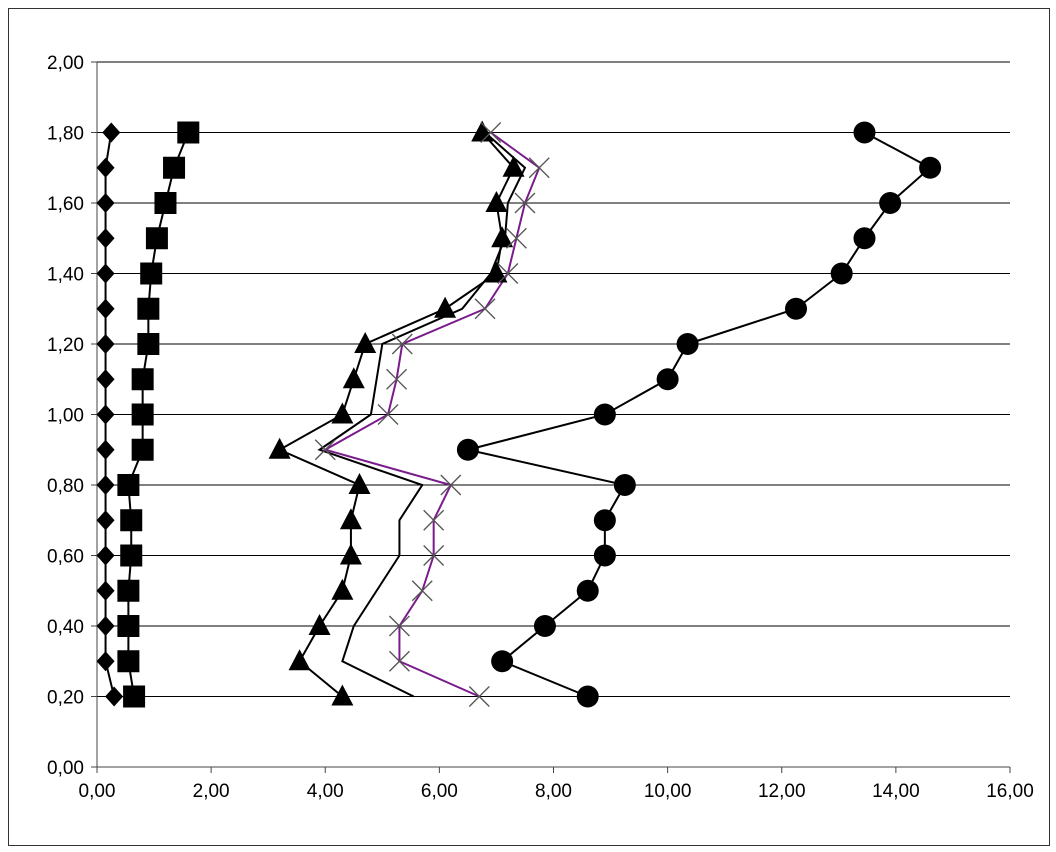  What do you see at coordinates (553, 791) in the screenshot?
I see `x-tick-label: 8,00` at bounding box center [553, 791].